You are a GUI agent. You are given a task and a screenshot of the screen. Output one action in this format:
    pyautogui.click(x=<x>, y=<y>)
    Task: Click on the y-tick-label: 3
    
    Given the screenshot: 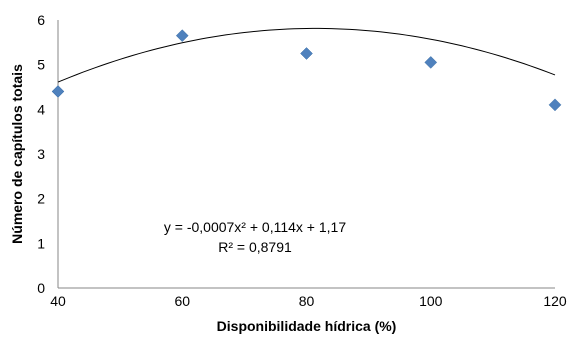 What is the action you would take?
    pyautogui.click(x=41, y=154)
    